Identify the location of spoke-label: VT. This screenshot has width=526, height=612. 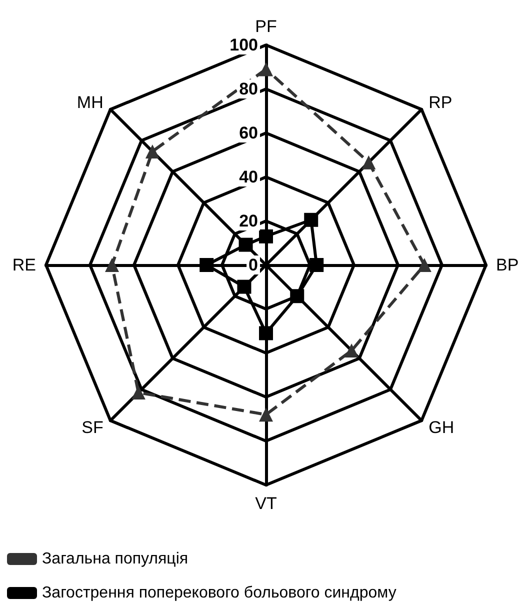
(266, 503).